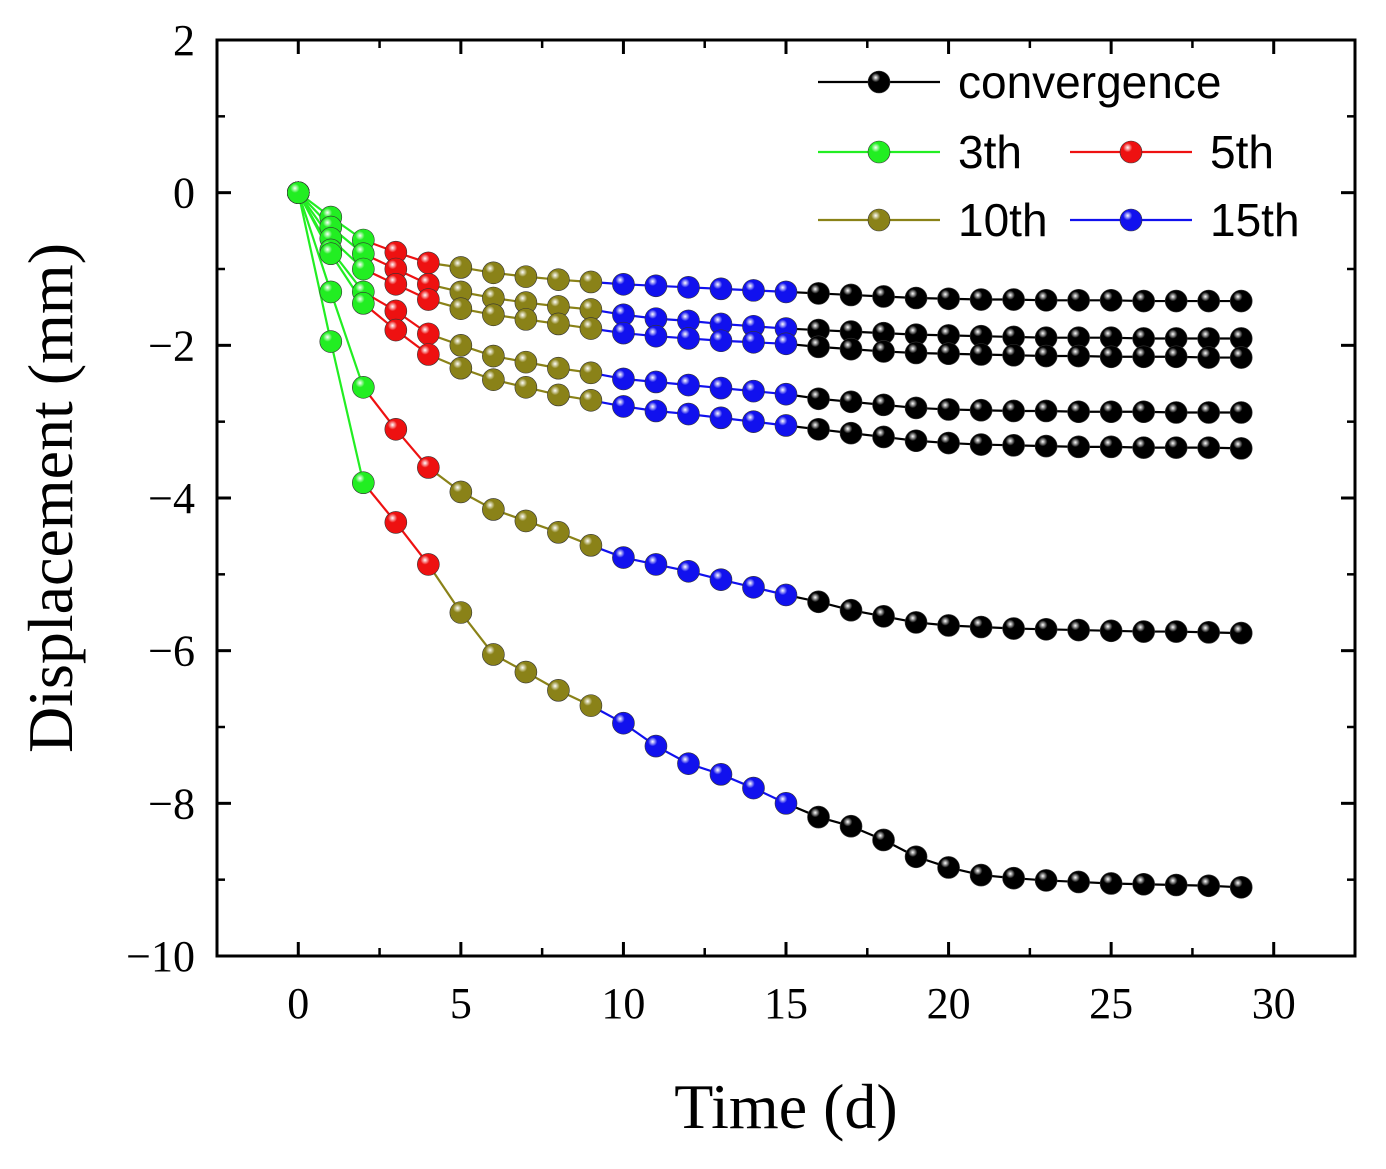 This screenshot has width=1386, height=1169. I want to click on legend-label: 15th, so click(1255, 220).